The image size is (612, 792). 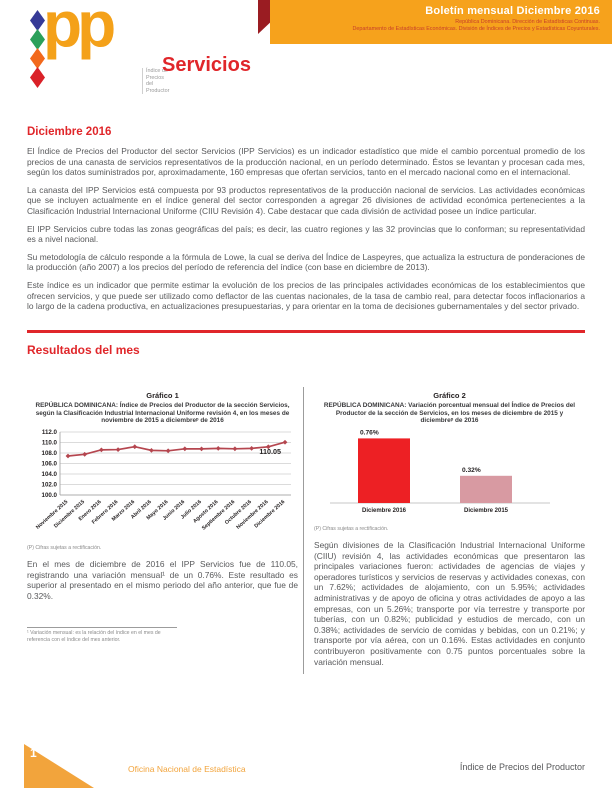 What do you see at coordinates (79, 30) in the screenshot?
I see `logo-letters: pp` at bounding box center [79, 30].